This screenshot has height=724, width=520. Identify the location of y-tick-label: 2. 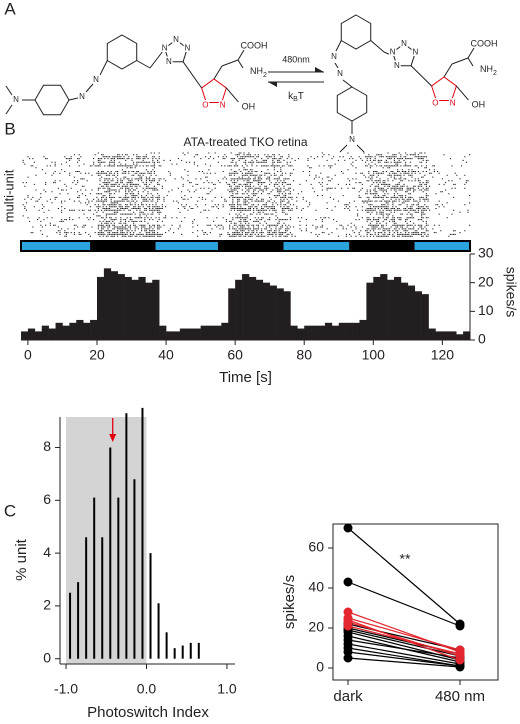
(47, 605).